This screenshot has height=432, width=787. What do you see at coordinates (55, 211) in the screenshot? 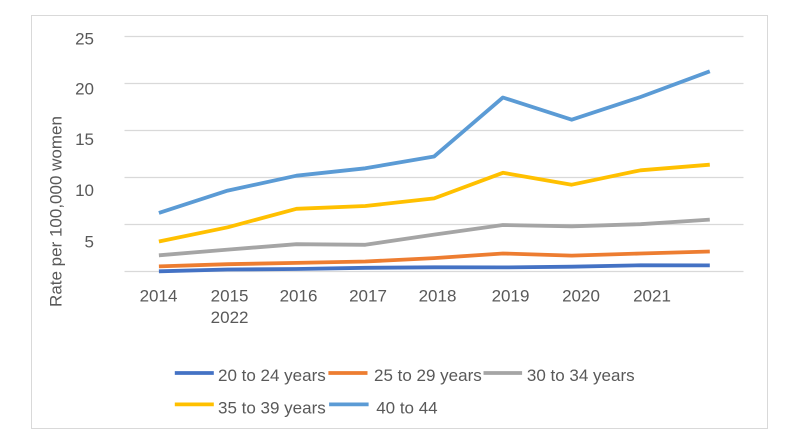
I see `svg-text: Rate per 100,000 women` at bounding box center [55, 211].